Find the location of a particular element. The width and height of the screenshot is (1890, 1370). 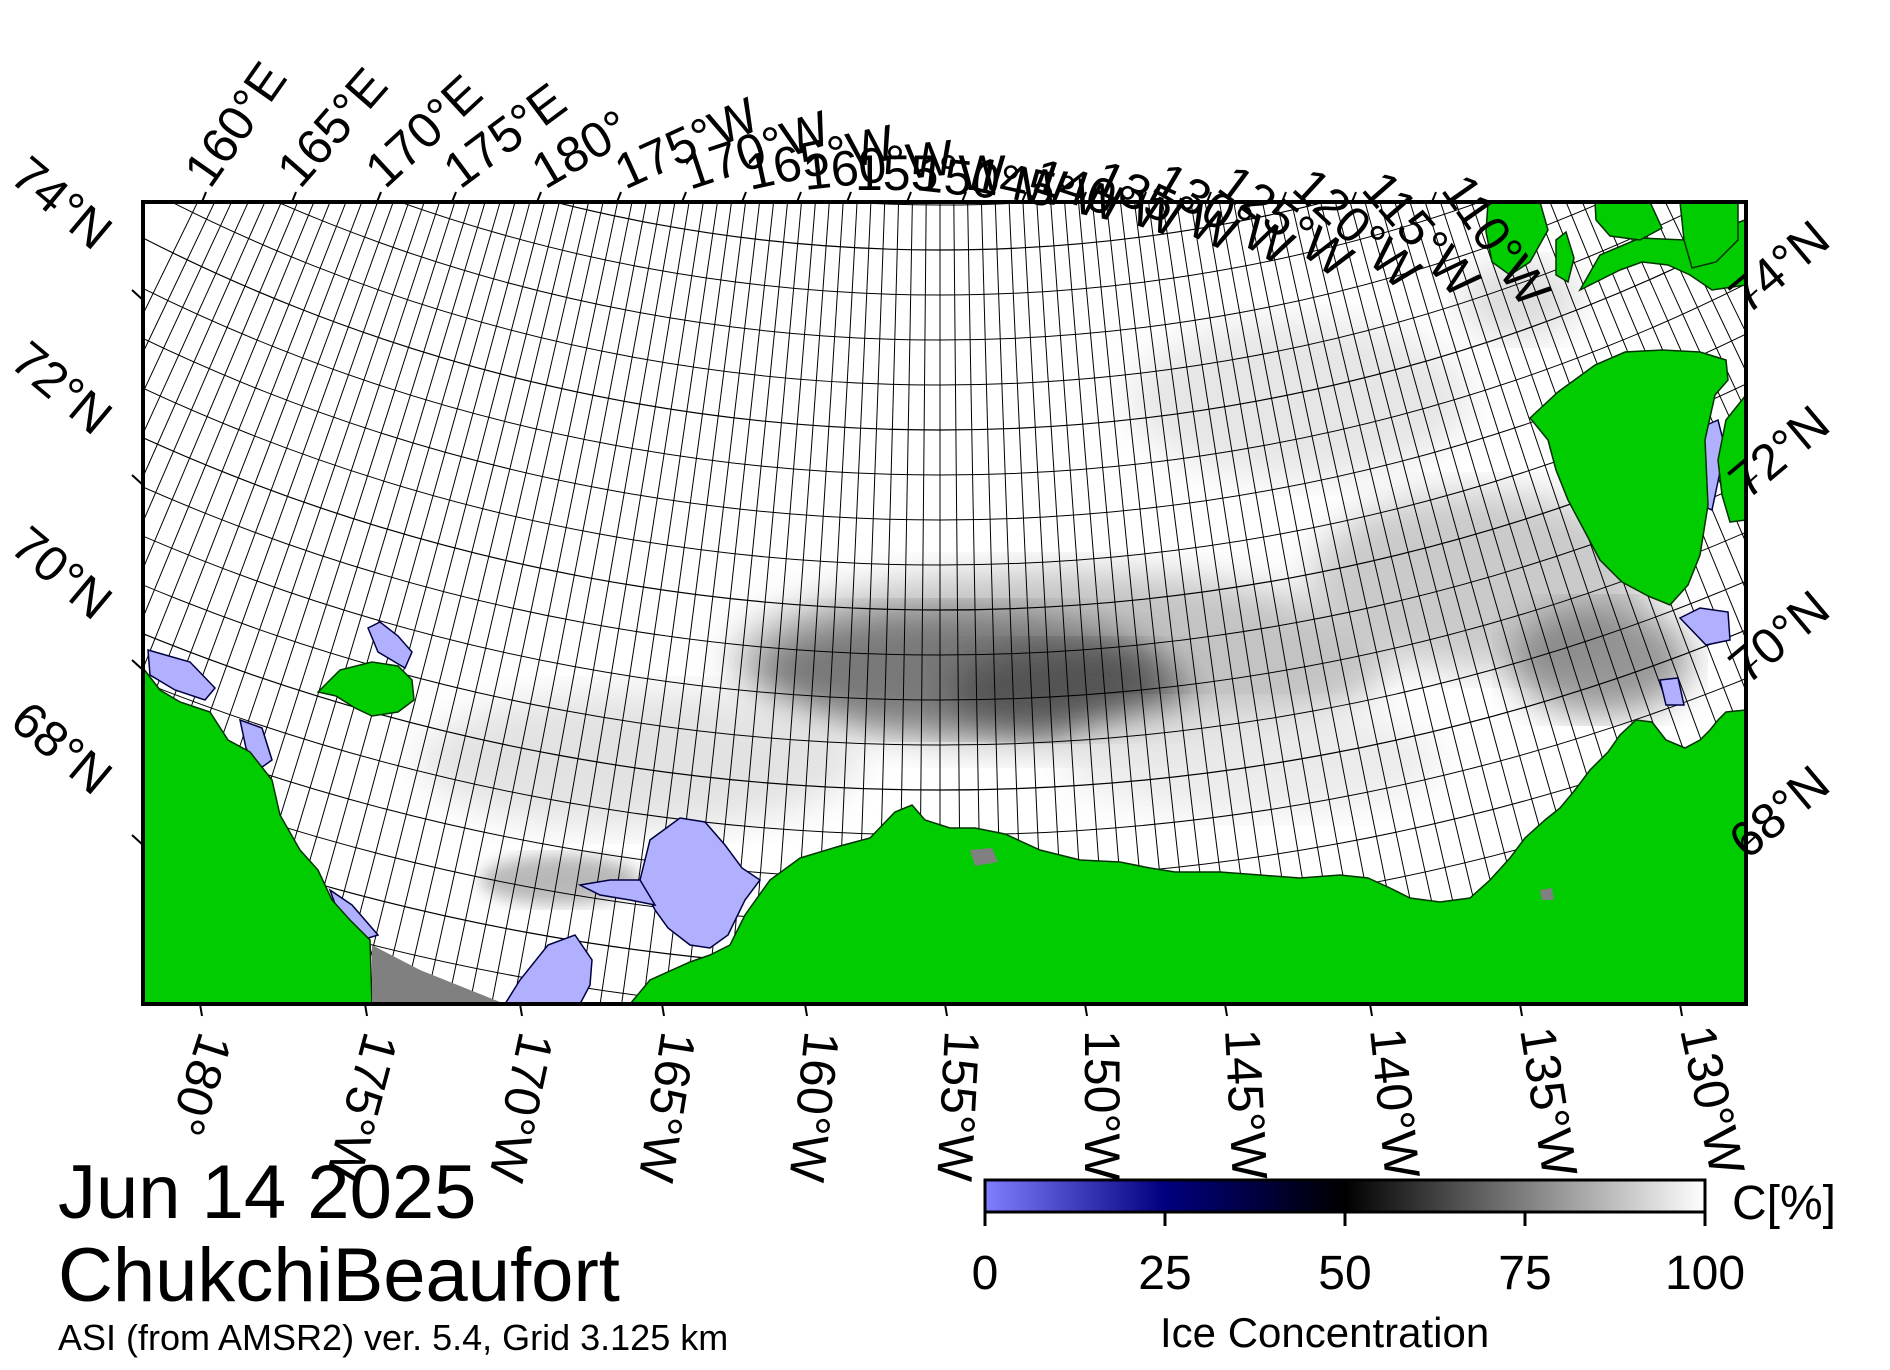

land-small-island is located at coordinates (1565, 257).